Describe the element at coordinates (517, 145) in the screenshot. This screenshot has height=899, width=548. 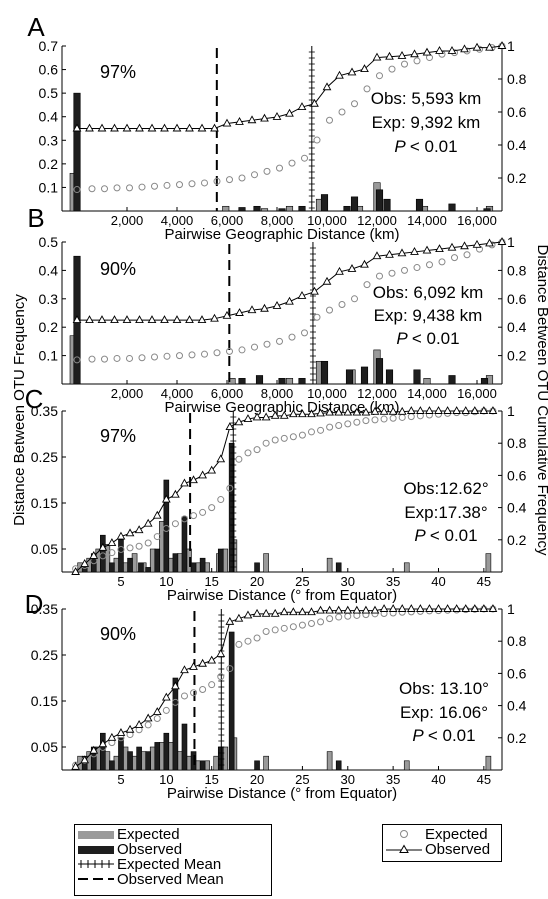
I see `right-tick-label: 0.4` at that location.